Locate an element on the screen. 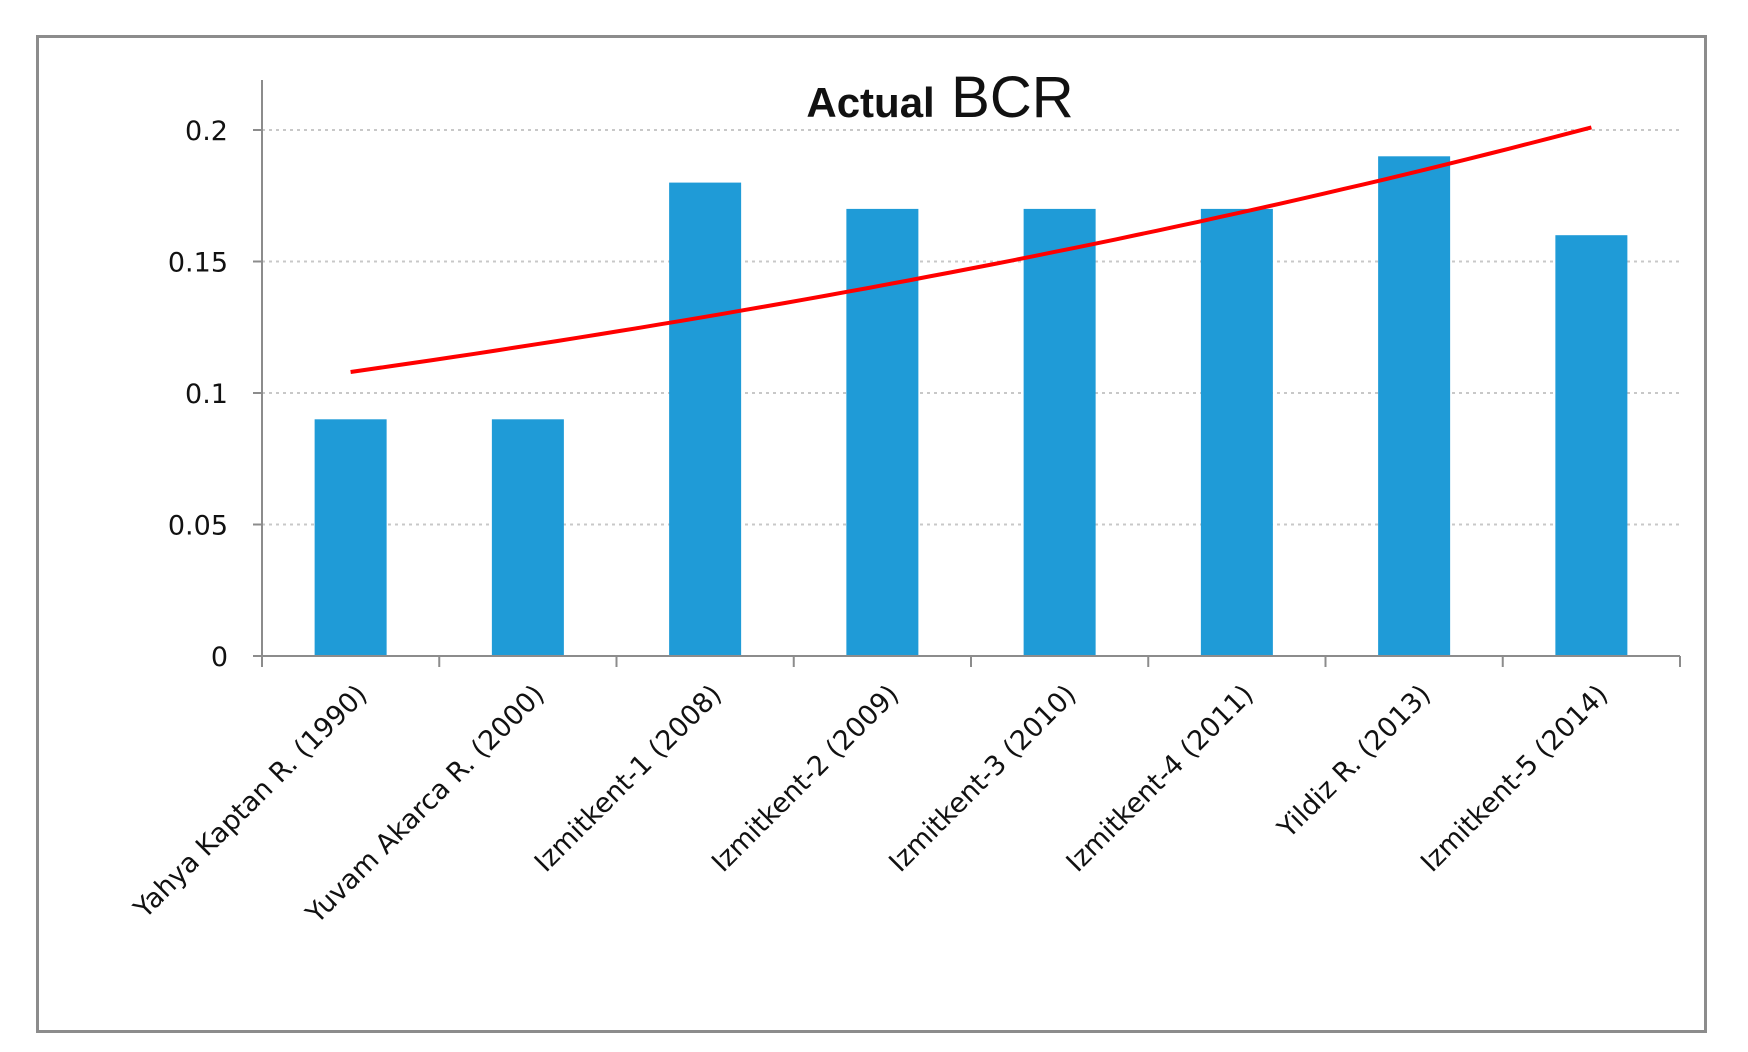 The image size is (1748, 1052). y-tick-label: 0.15 is located at coordinates (198, 263).